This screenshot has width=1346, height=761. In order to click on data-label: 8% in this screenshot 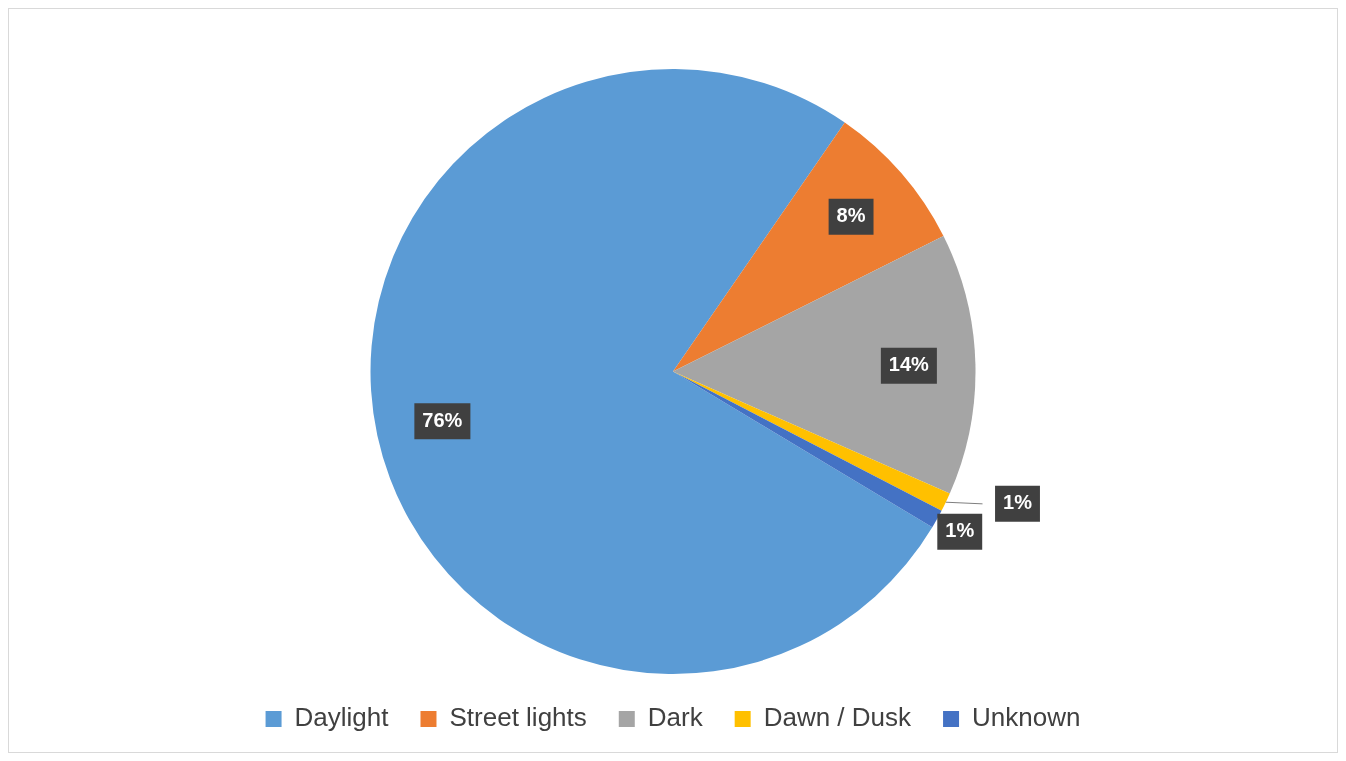, I will do `click(851, 215)`.